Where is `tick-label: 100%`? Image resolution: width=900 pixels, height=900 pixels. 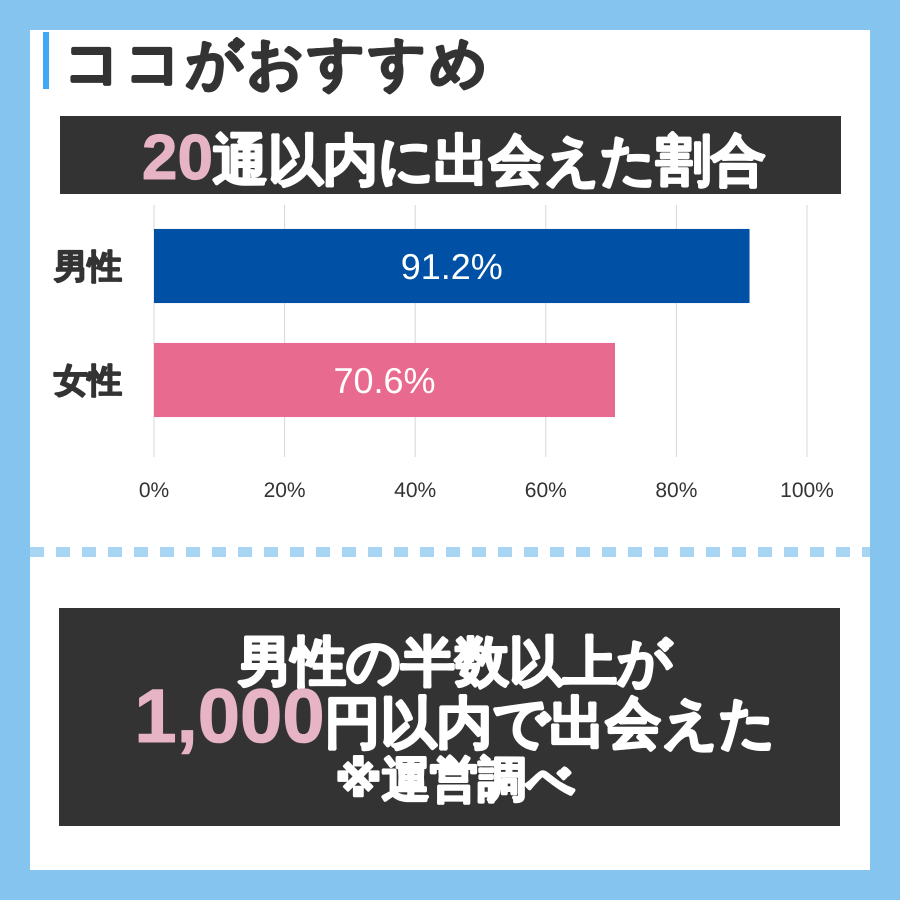 tick-label: 100% is located at coordinates (807, 490).